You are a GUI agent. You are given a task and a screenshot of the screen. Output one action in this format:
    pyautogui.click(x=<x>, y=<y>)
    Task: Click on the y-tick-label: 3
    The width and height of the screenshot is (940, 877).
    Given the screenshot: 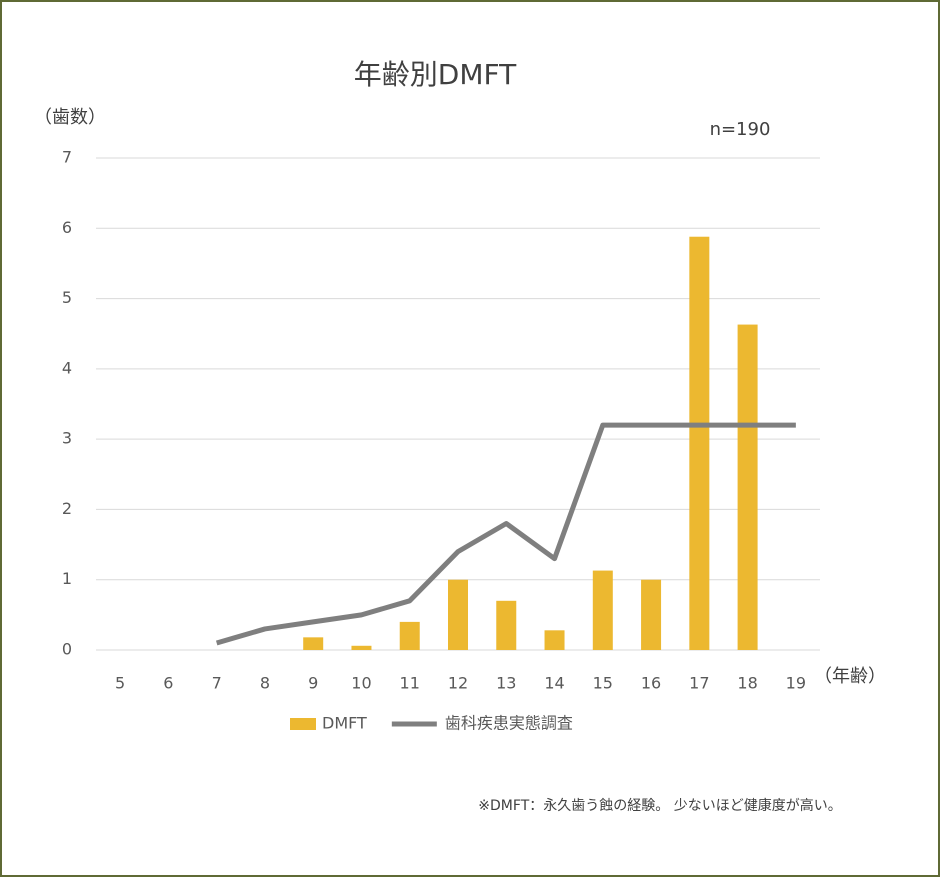 What is the action you would take?
    pyautogui.click(x=67, y=438)
    